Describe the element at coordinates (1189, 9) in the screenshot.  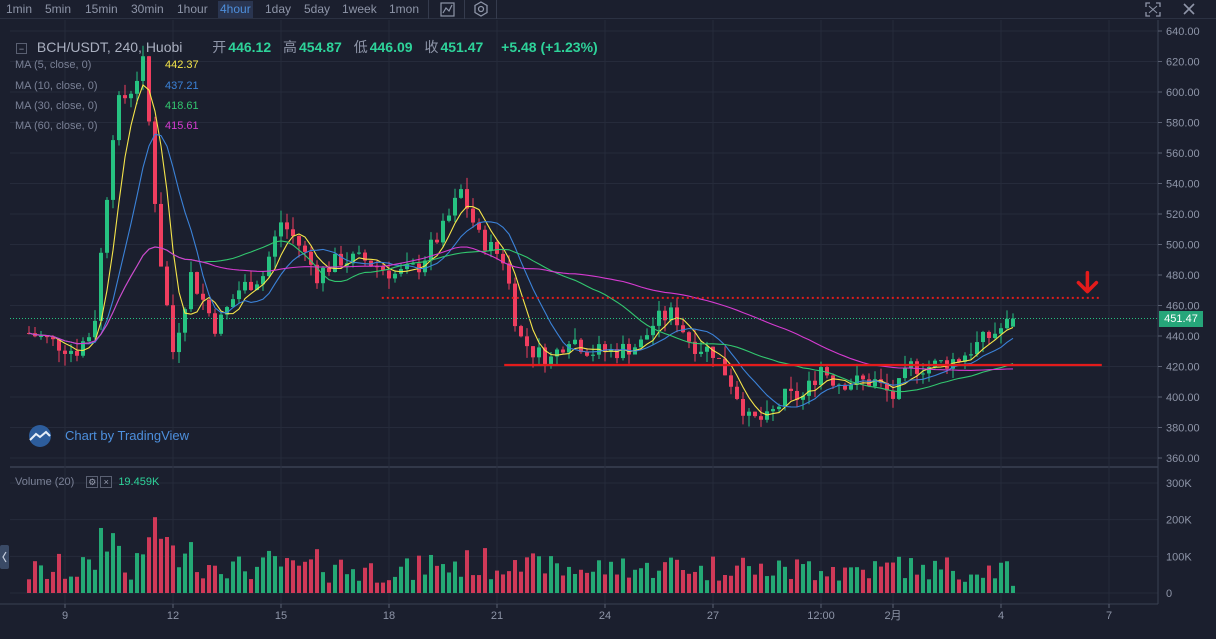
I see `close-icon` at that location.